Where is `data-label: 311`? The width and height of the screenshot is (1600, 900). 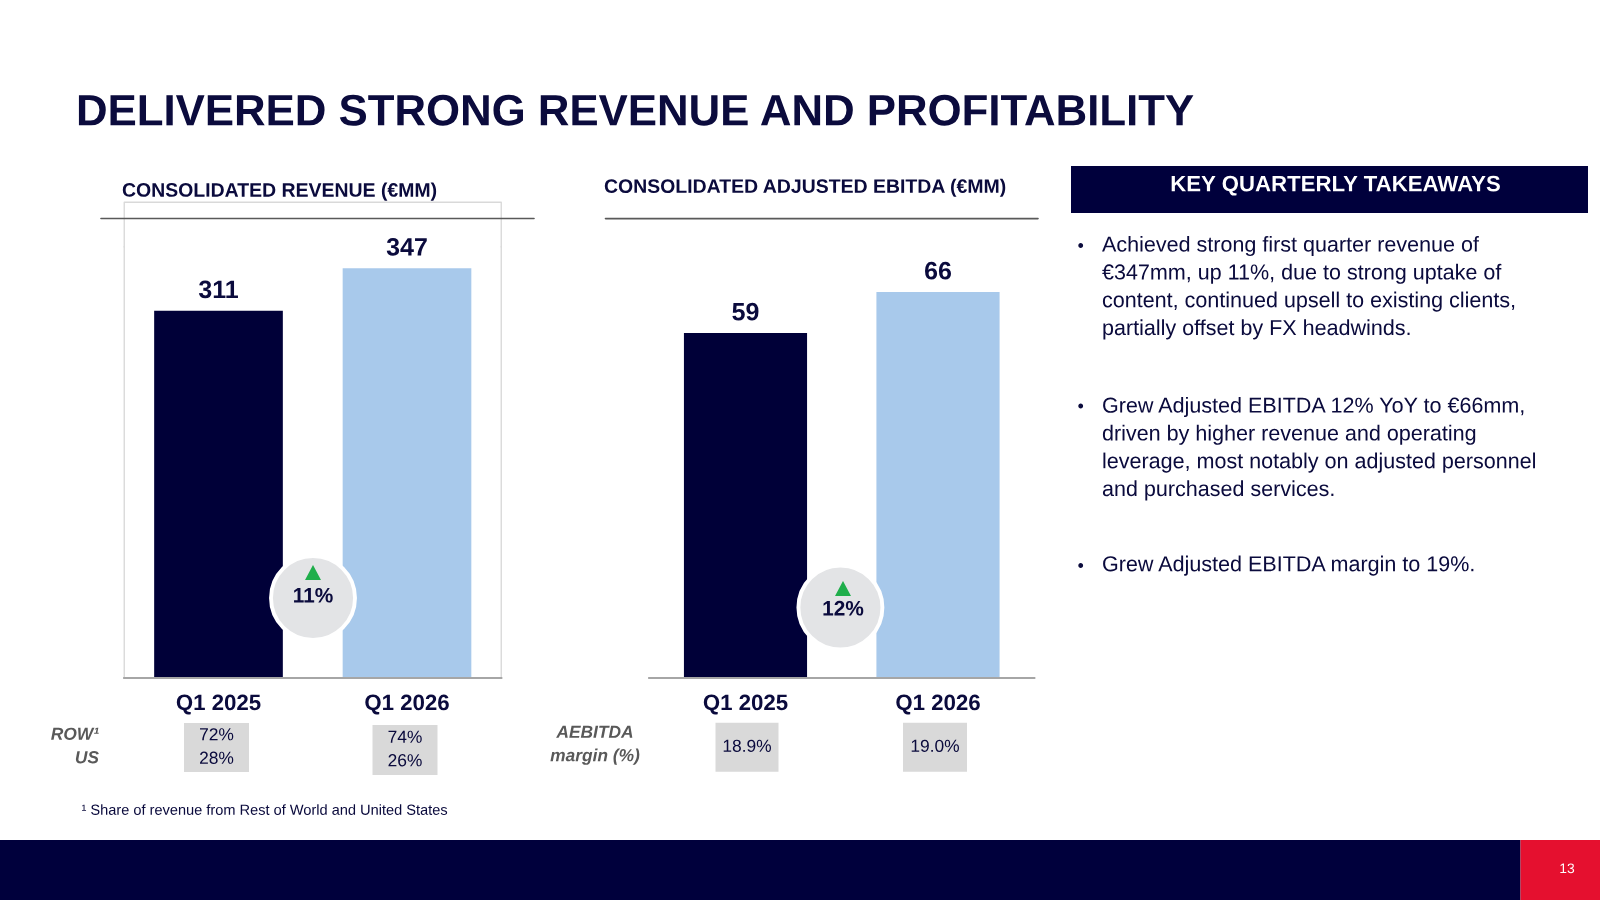
data-label: 311 is located at coordinates (218, 289).